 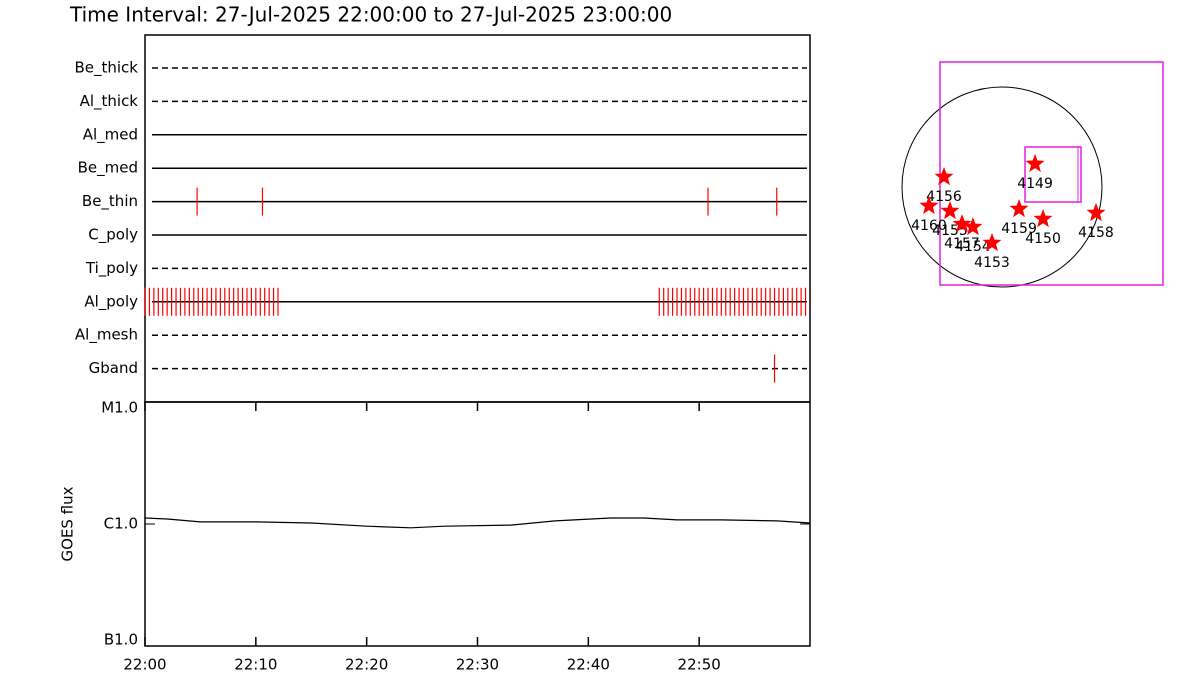 What do you see at coordinates (113, 368) in the screenshot?
I see `row-label: Gband` at bounding box center [113, 368].